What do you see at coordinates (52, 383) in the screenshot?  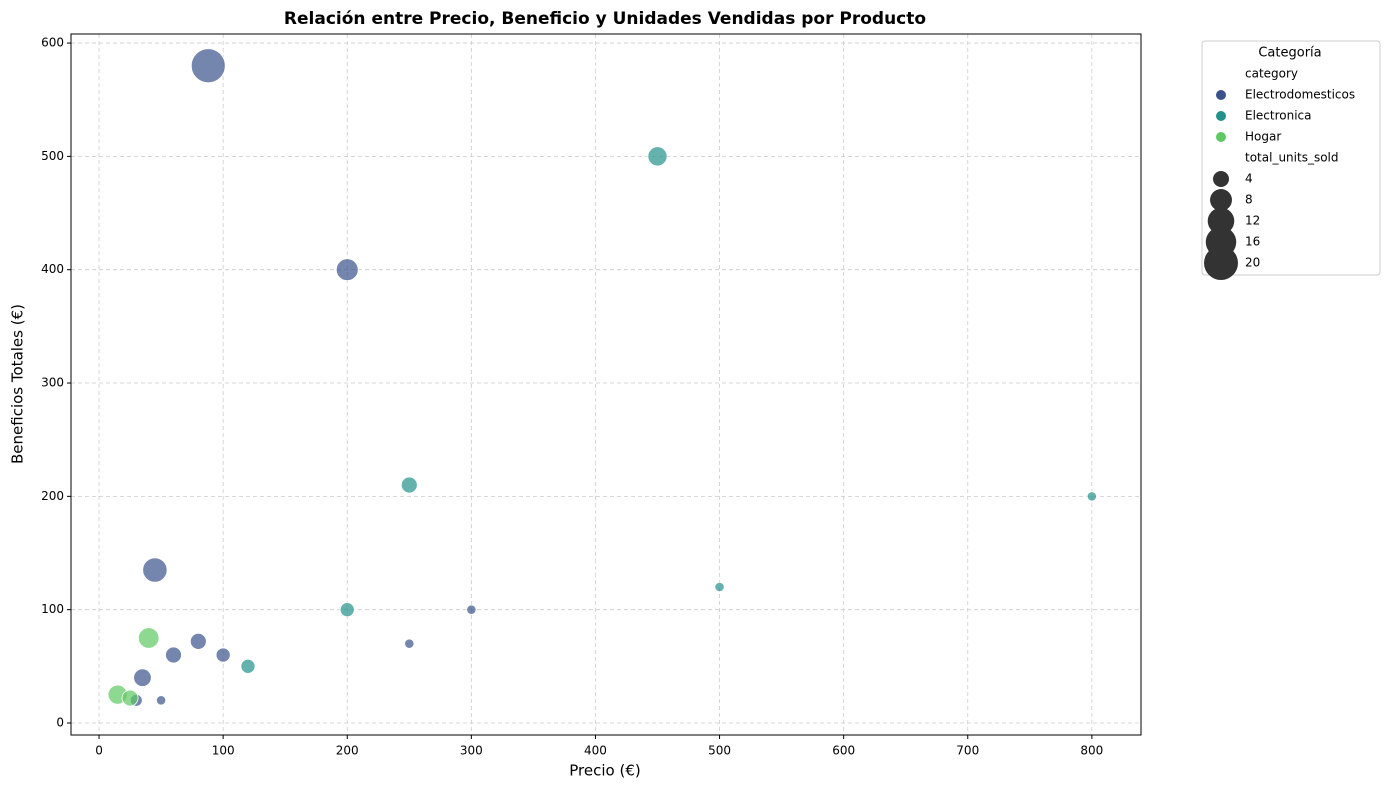 I see `y-tick-label: 300` at bounding box center [52, 383].